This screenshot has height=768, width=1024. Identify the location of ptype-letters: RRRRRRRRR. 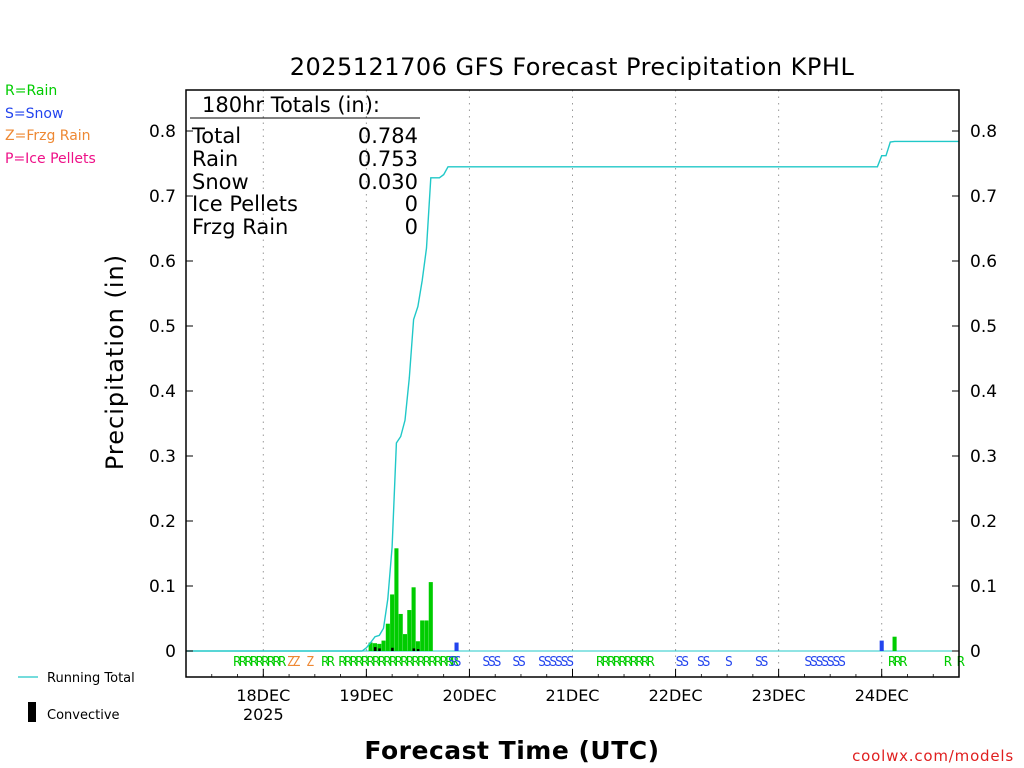
(259, 662).